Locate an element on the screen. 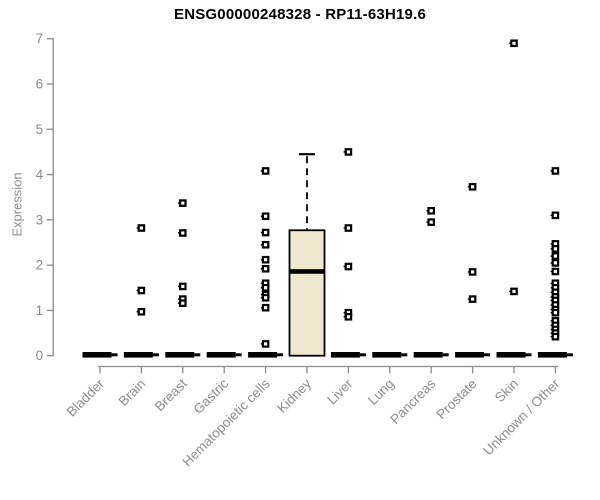 This screenshot has width=600, height=500. x-axis-label-liver: Liver is located at coordinates (340, 392).